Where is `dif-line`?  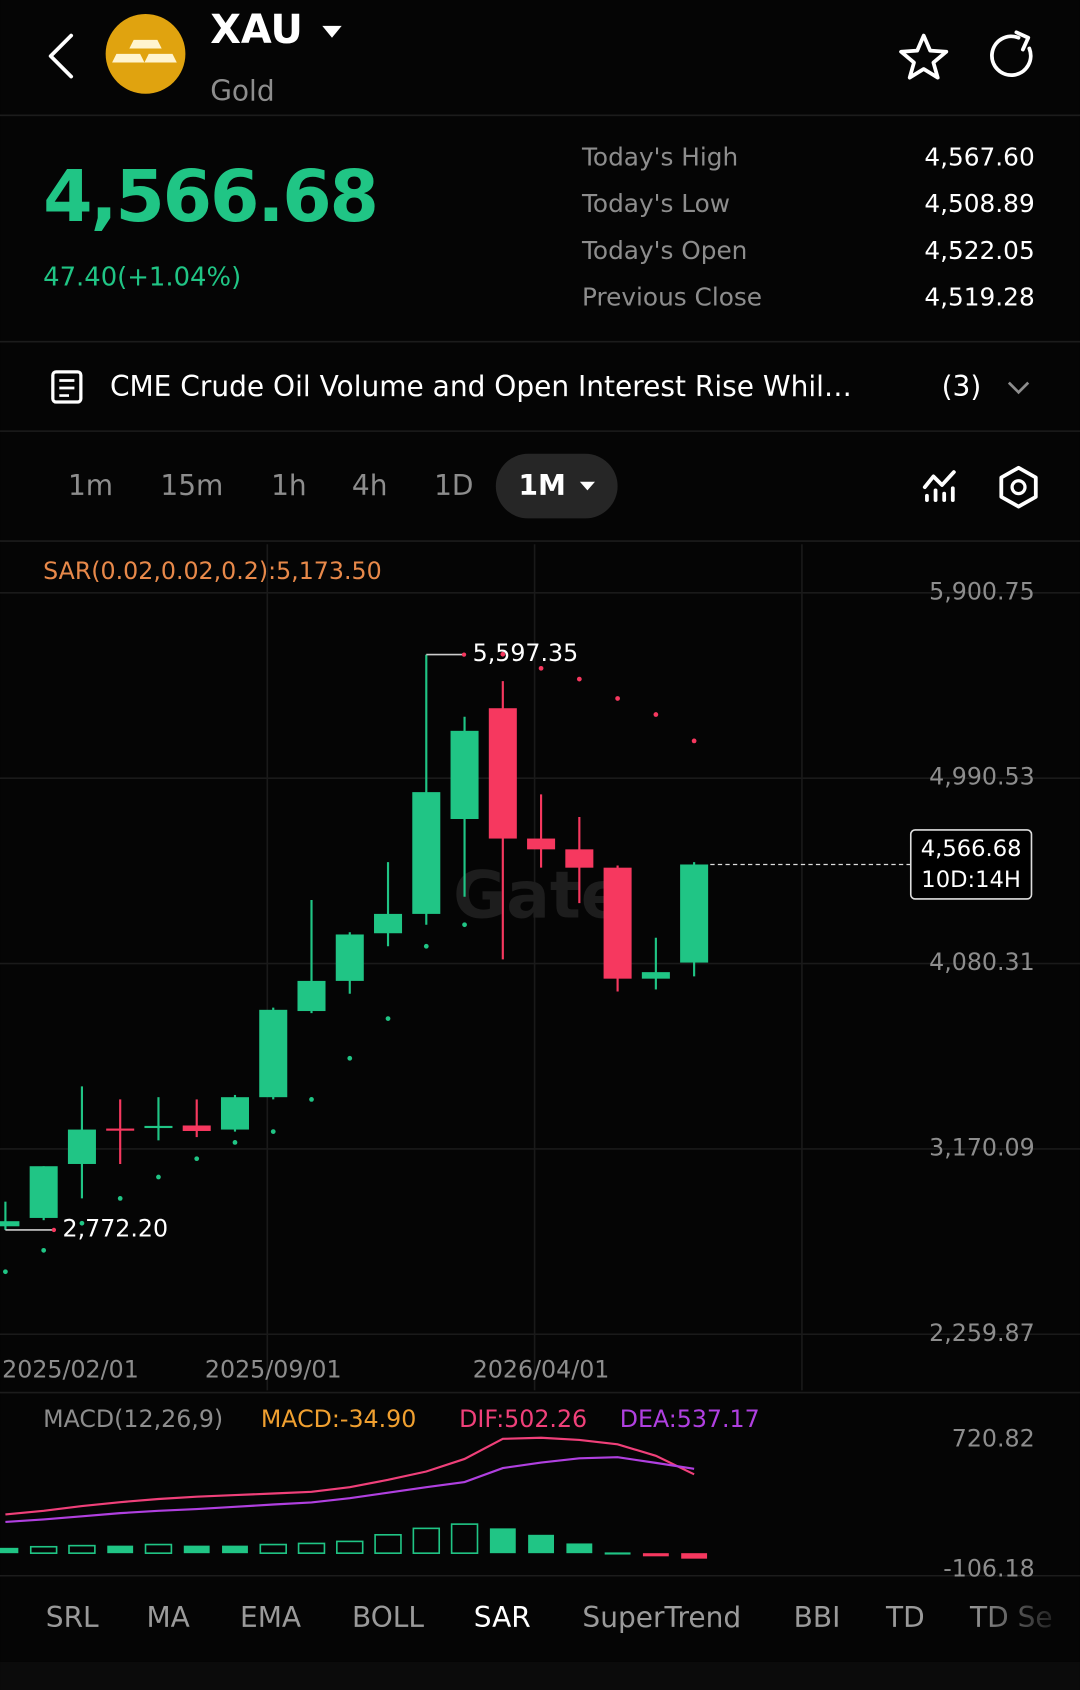 dif-line is located at coordinates (350, 1476).